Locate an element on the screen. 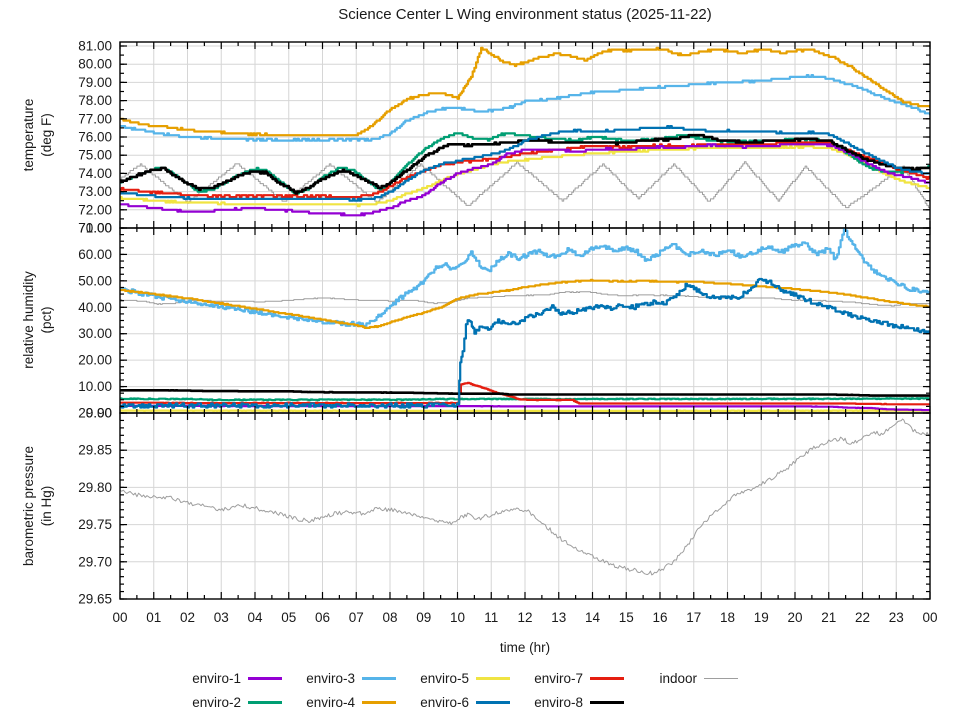 This screenshot has height=720, width=960. legend-item-enviro-2: enviro-2 is located at coordinates (232, 702).